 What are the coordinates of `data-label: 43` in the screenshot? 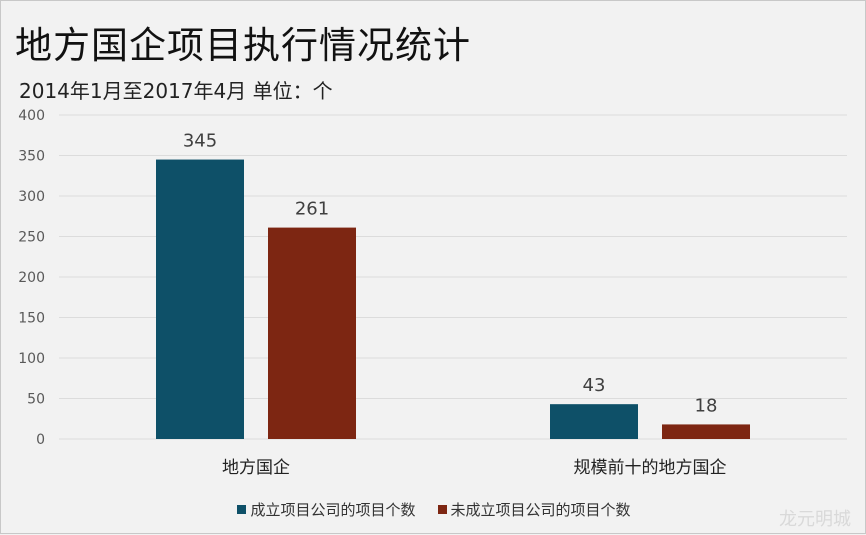 It's located at (594, 385).